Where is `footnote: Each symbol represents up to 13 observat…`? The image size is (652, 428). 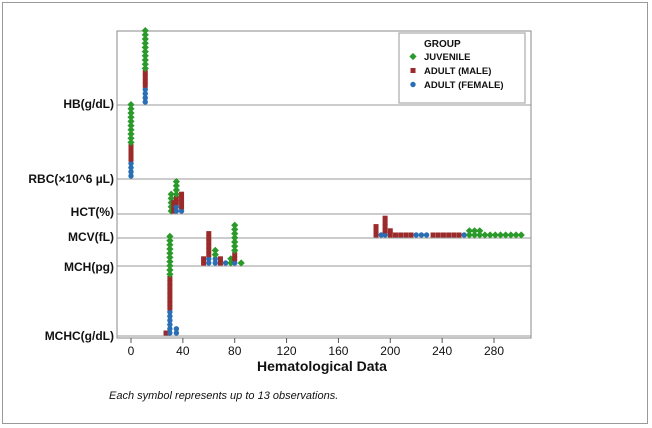 footnote: Each symbol represents up to 13 observat… is located at coordinates (223, 396).